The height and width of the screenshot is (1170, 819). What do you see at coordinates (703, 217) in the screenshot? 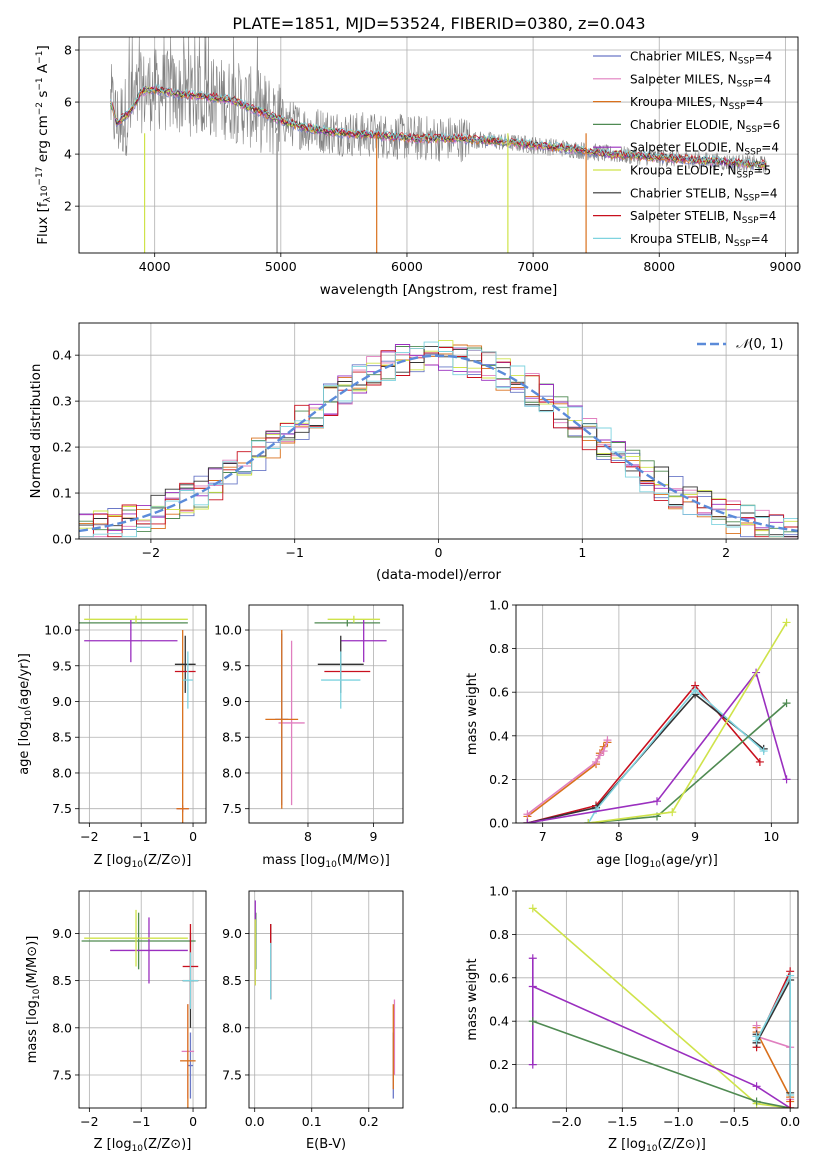
I see `spectrum-legend-label-7: Salpeter STELIB, NSSP=4` at bounding box center [703, 217].